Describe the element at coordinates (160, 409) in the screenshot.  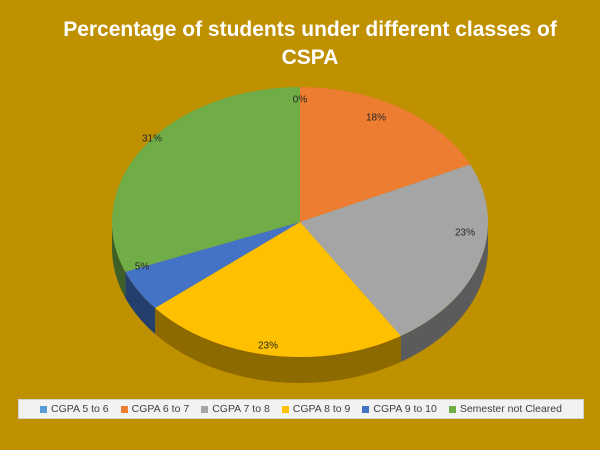
I see `legend-label: CGPA 6 to 7` at that location.